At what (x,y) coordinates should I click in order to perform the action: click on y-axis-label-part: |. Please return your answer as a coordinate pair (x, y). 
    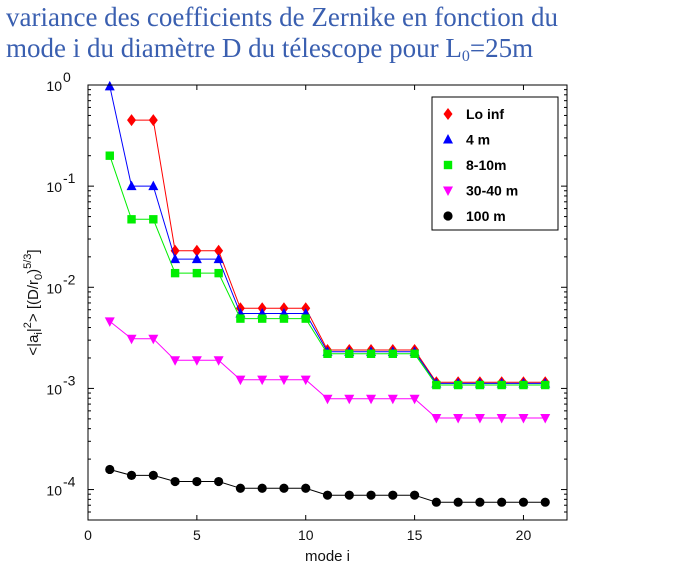
    Looking at the image, I should click on (33, 330).